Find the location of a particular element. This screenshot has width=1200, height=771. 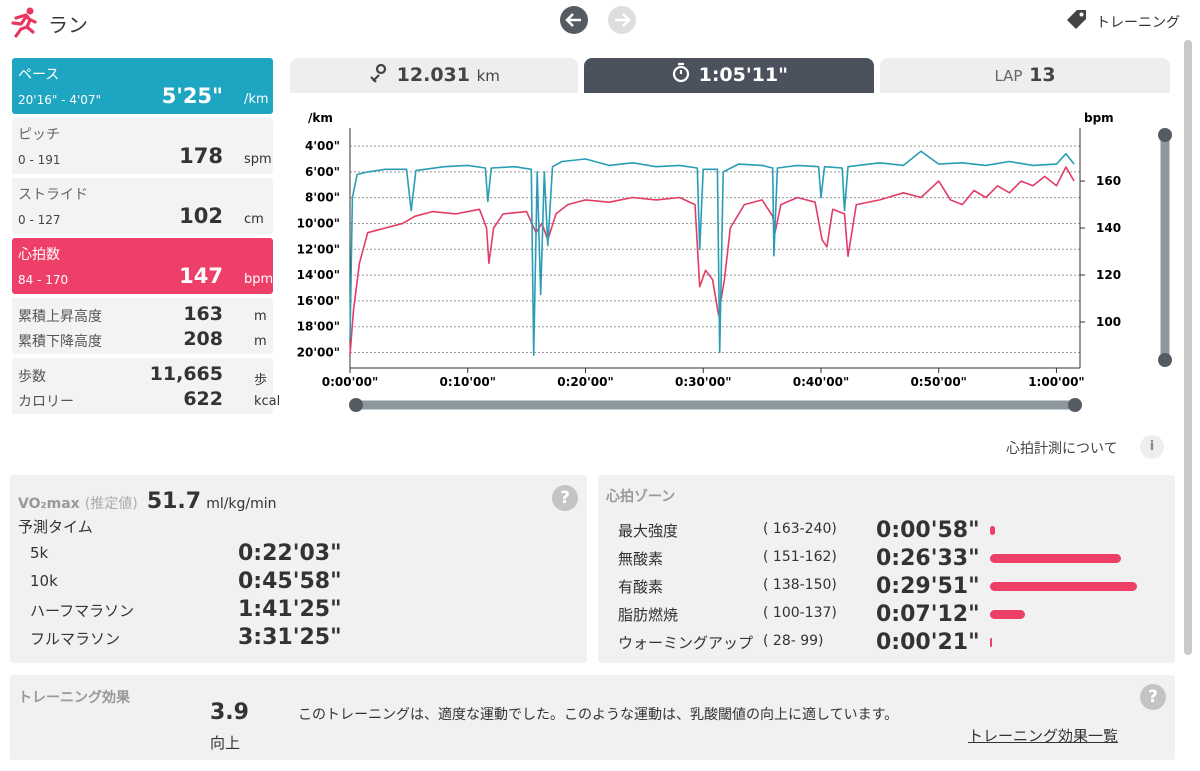

zone-name: 有酸素 is located at coordinates (641, 587).